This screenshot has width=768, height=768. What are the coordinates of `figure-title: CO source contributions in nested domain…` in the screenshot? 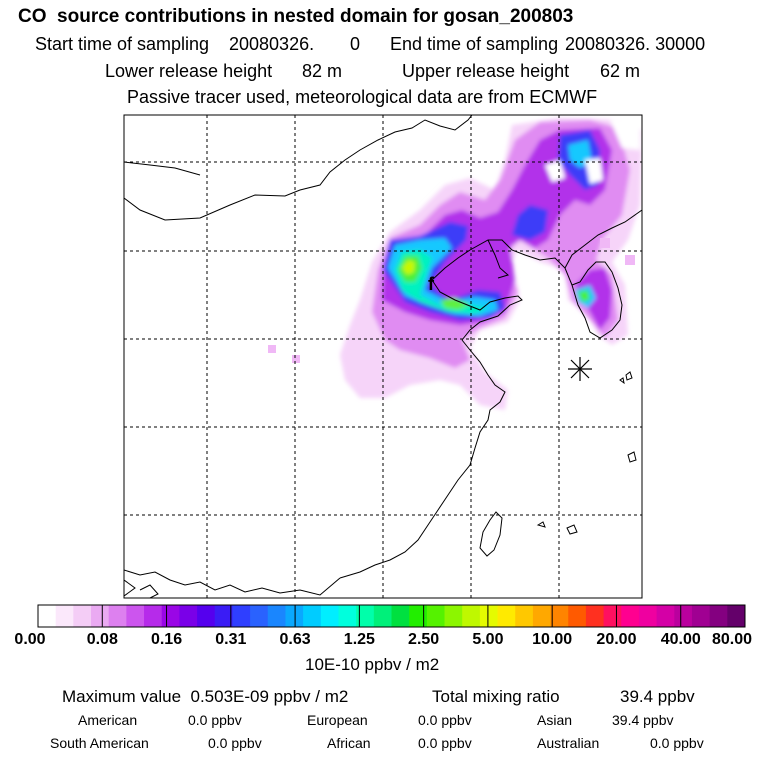 It's located at (296, 16).